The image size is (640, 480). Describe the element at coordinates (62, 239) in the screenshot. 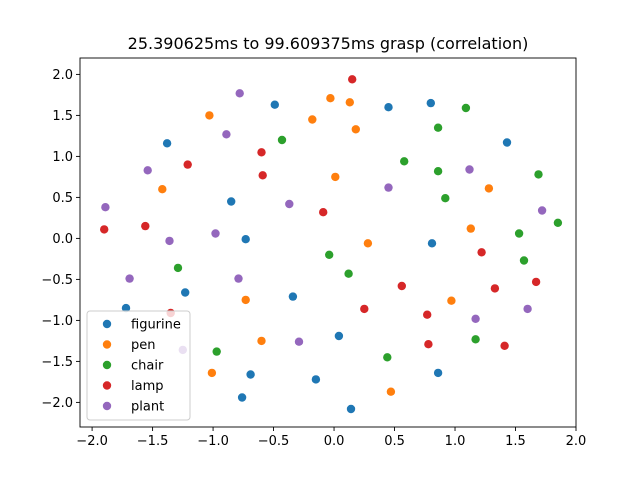

I see `y-tick-label-4: 0.0` at that location.